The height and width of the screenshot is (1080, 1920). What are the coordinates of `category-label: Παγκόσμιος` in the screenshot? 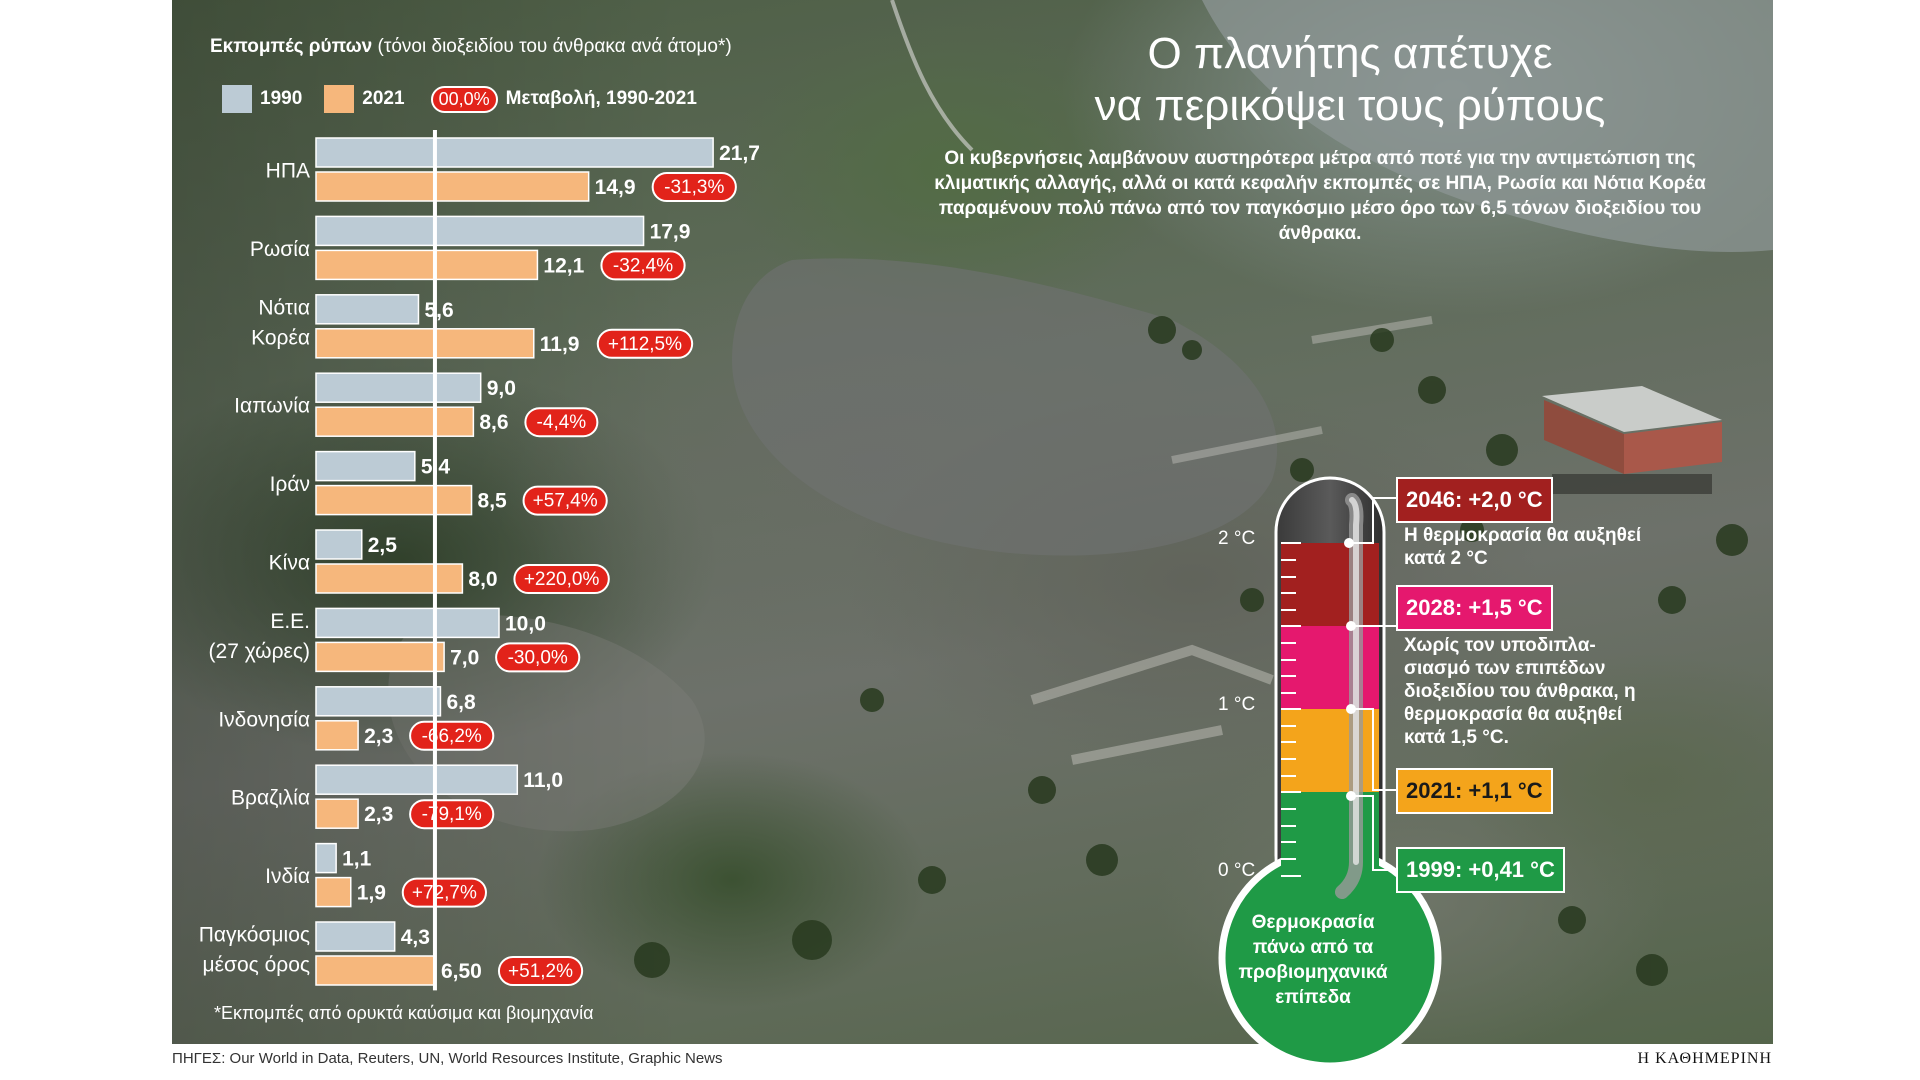 It's located at (254, 935).